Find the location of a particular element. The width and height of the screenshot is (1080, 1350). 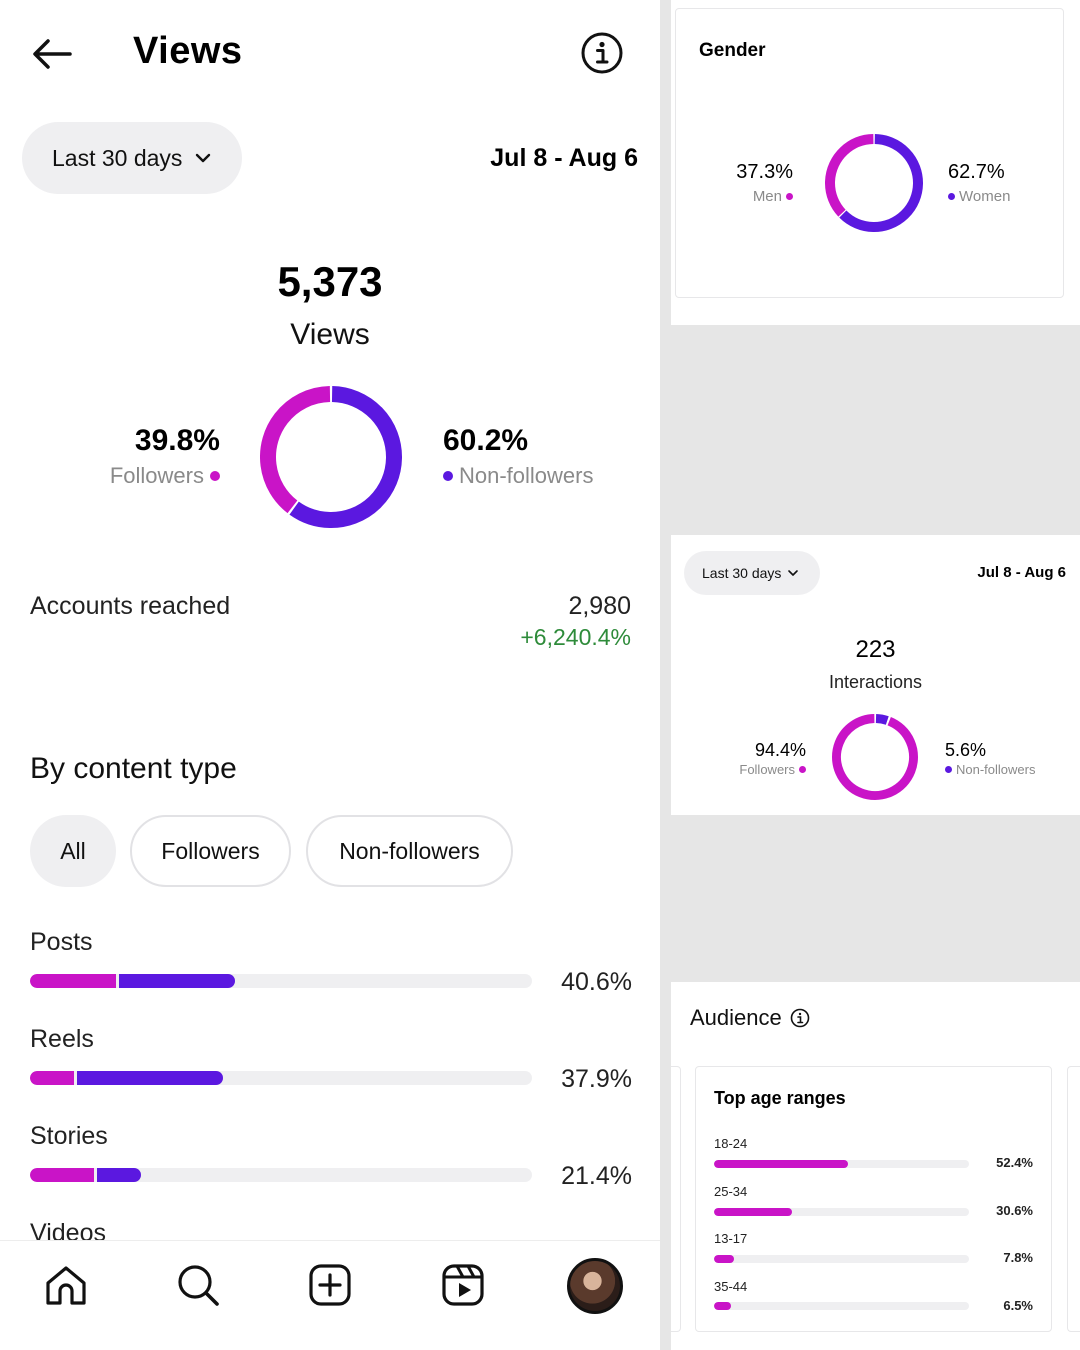

interactions-nonfollowers-percent: 5.6% is located at coordinates (966, 750).